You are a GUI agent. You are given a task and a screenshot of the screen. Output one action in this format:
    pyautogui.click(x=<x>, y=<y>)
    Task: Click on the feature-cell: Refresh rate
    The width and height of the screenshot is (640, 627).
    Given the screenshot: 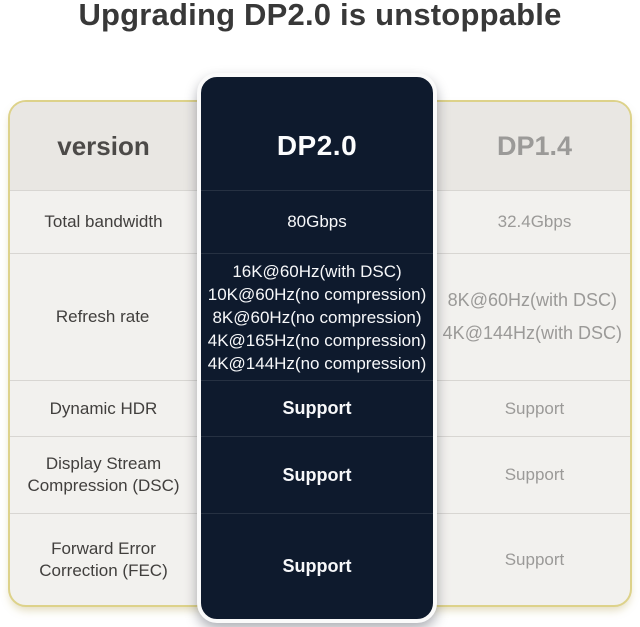 What is the action you would take?
    pyautogui.click(x=102, y=317)
    